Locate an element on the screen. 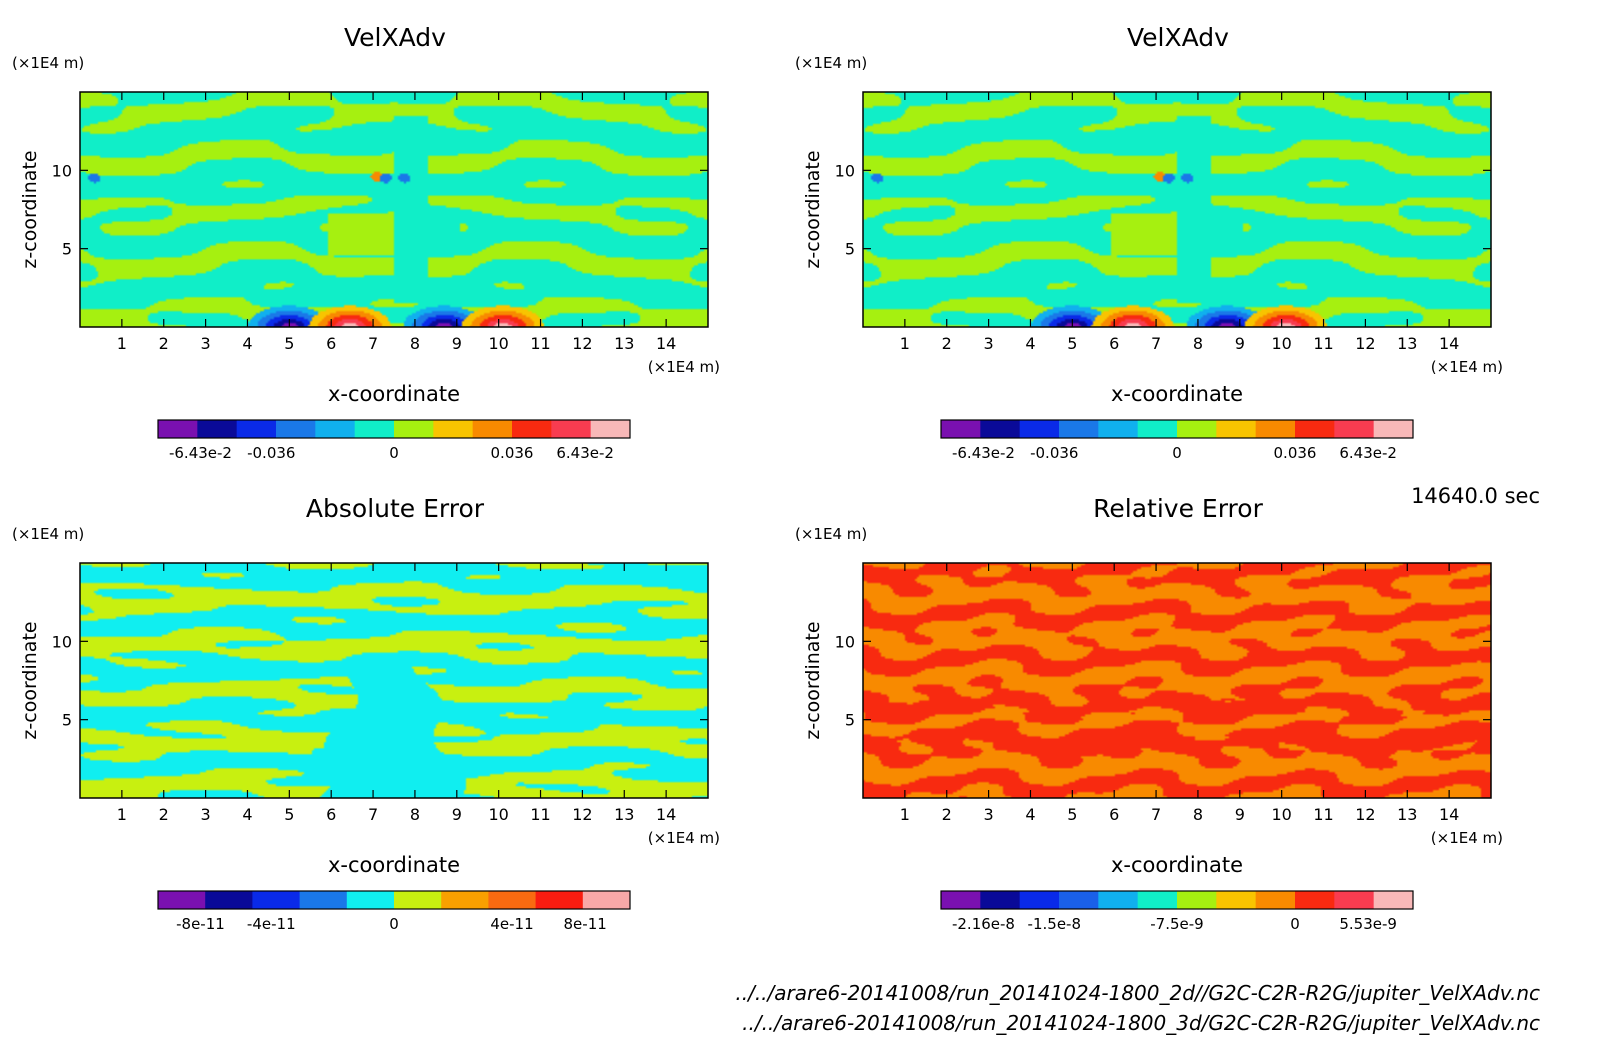  colorbar-tick-label: -8e-11 is located at coordinates (200, 924).